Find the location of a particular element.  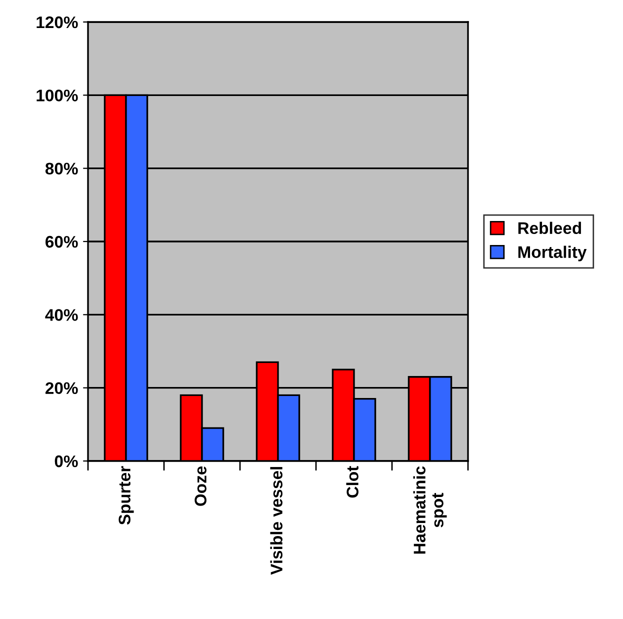

x-tick-label: Haematinic spot is located at coordinates (430, 510).